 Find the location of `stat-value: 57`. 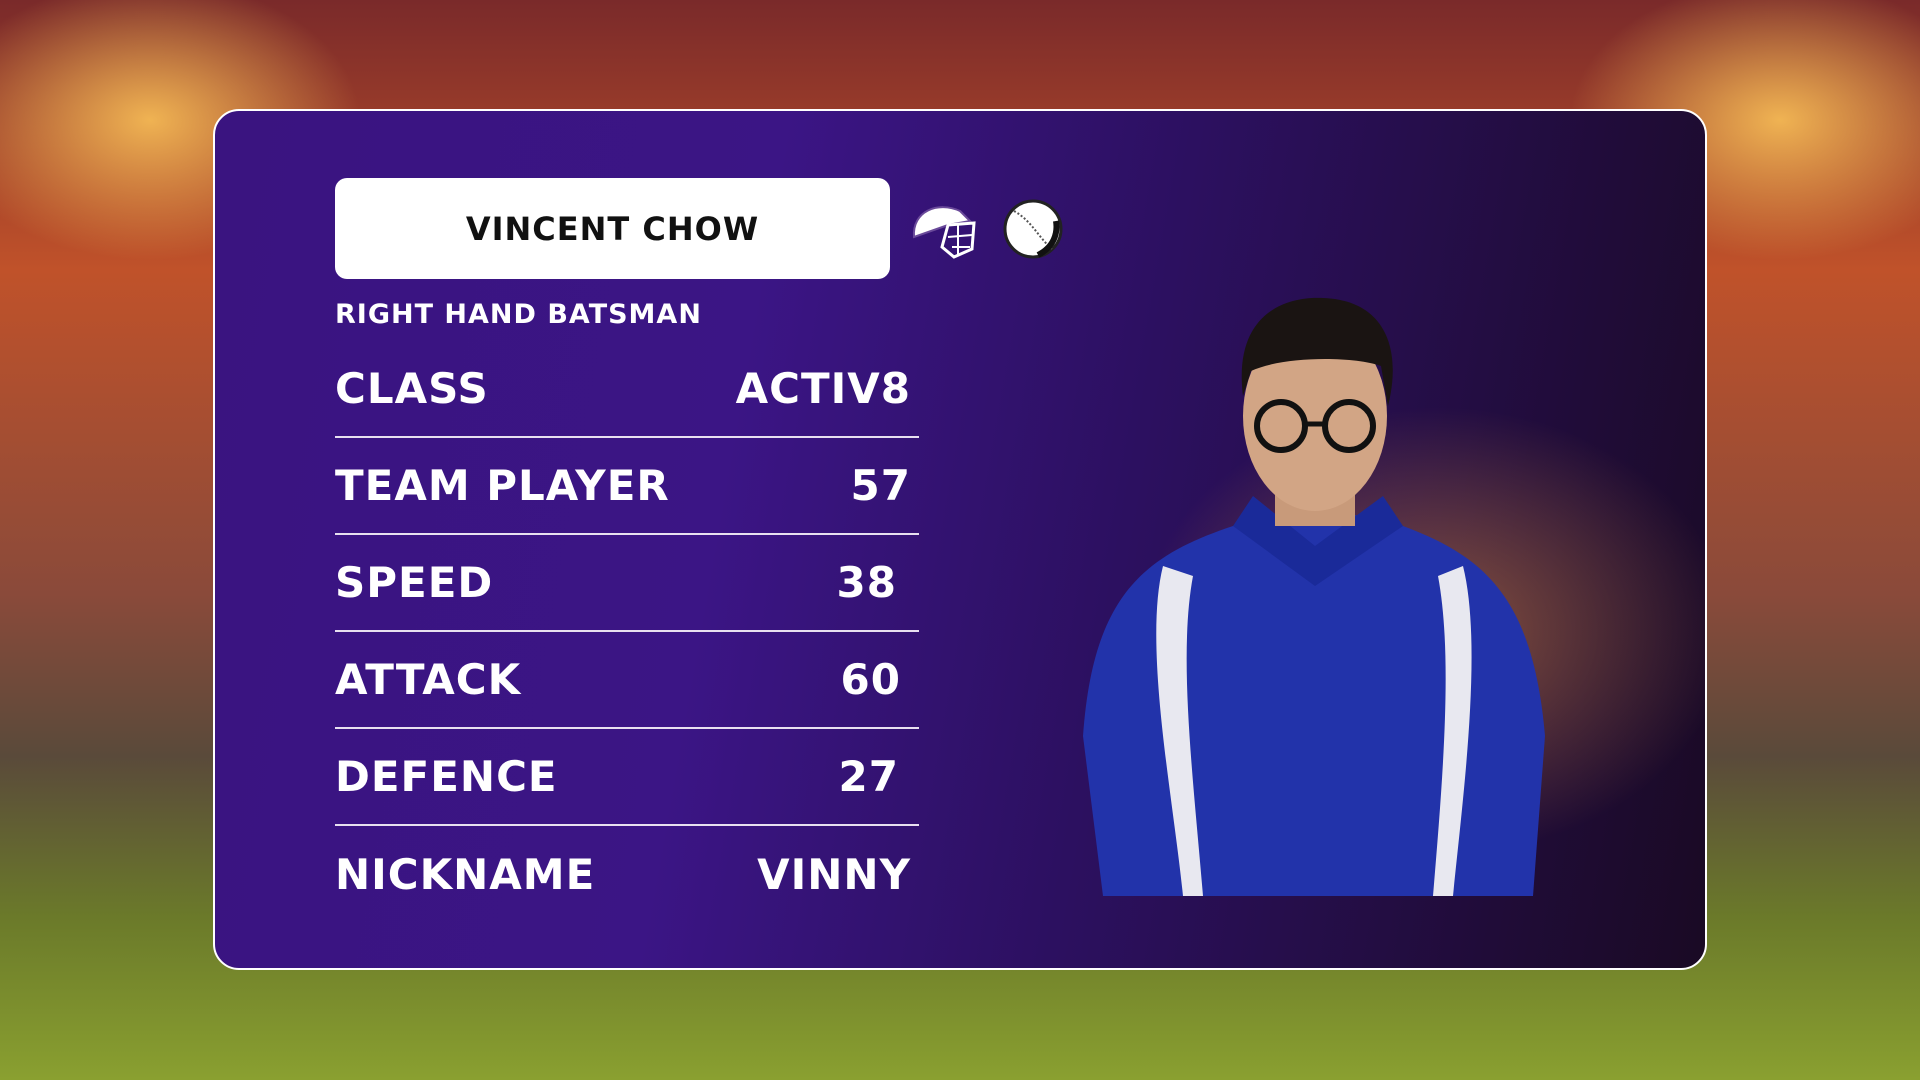

stat-value: 57 is located at coordinates (880, 485).